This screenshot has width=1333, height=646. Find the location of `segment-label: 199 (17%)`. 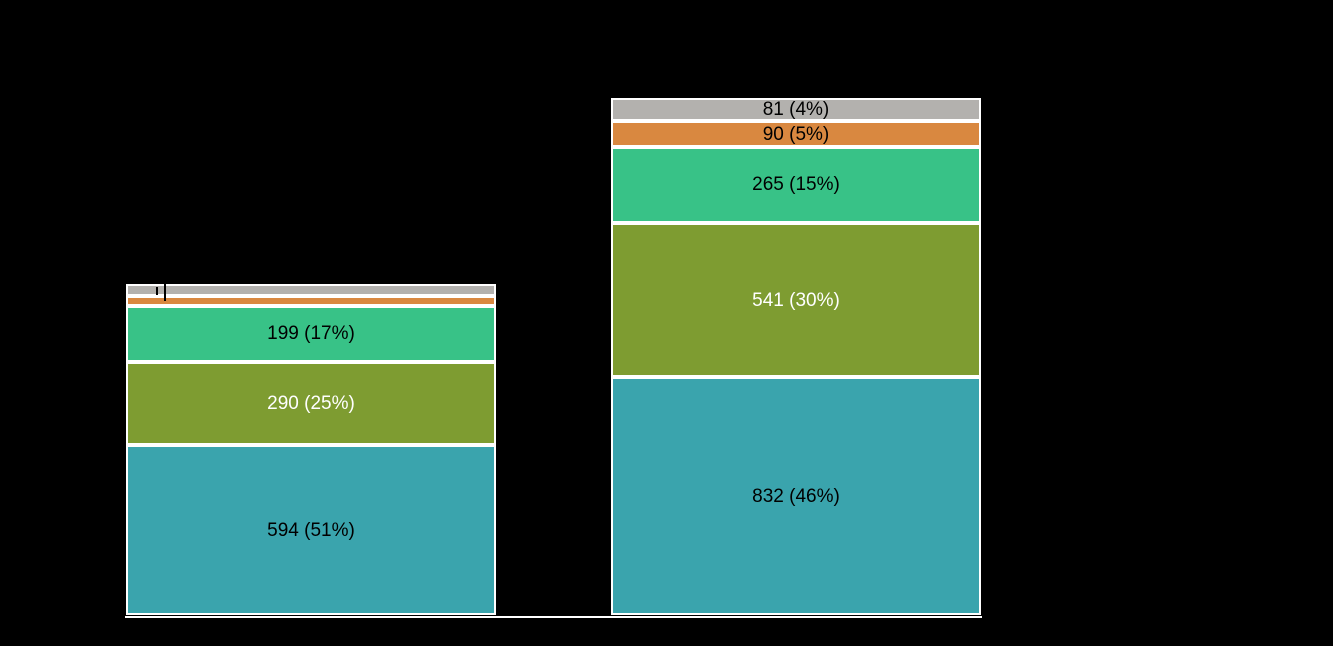

segment-label: 199 (17%) is located at coordinates (311, 334).